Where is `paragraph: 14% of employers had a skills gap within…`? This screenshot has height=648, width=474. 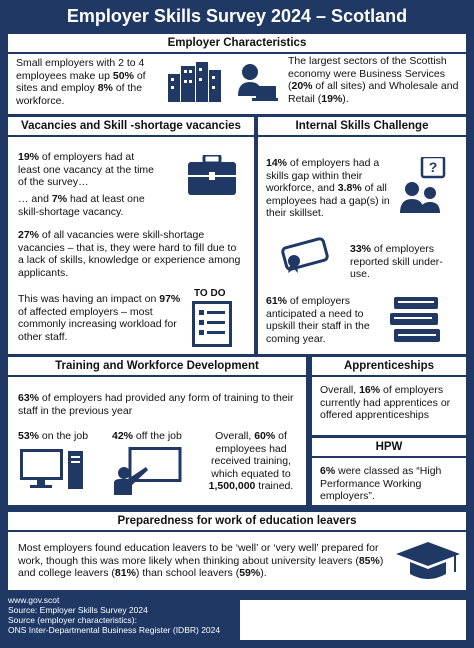 paragraph: 14% of employers had a skills gap within… is located at coordinates (331, 188).